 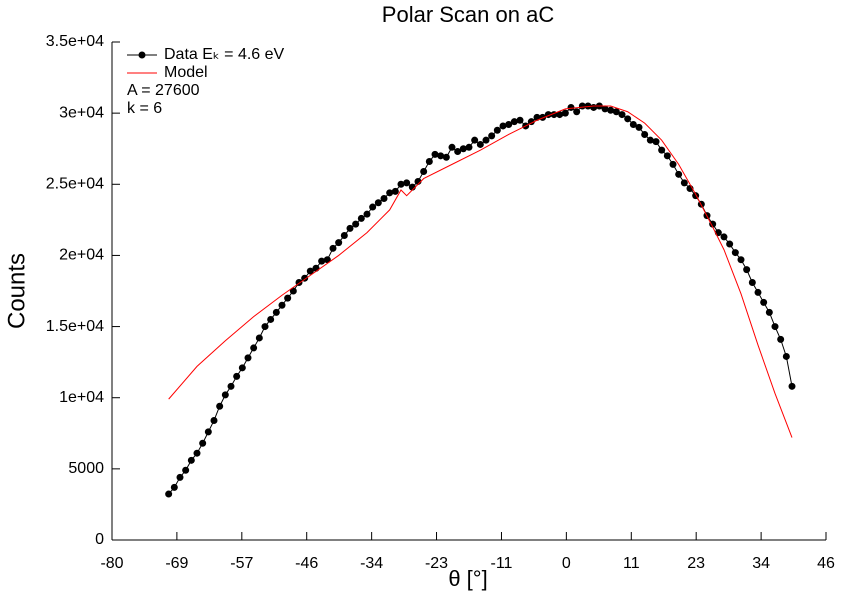 I want to click on x-tick-label: -23, so click(x=436, y=563).